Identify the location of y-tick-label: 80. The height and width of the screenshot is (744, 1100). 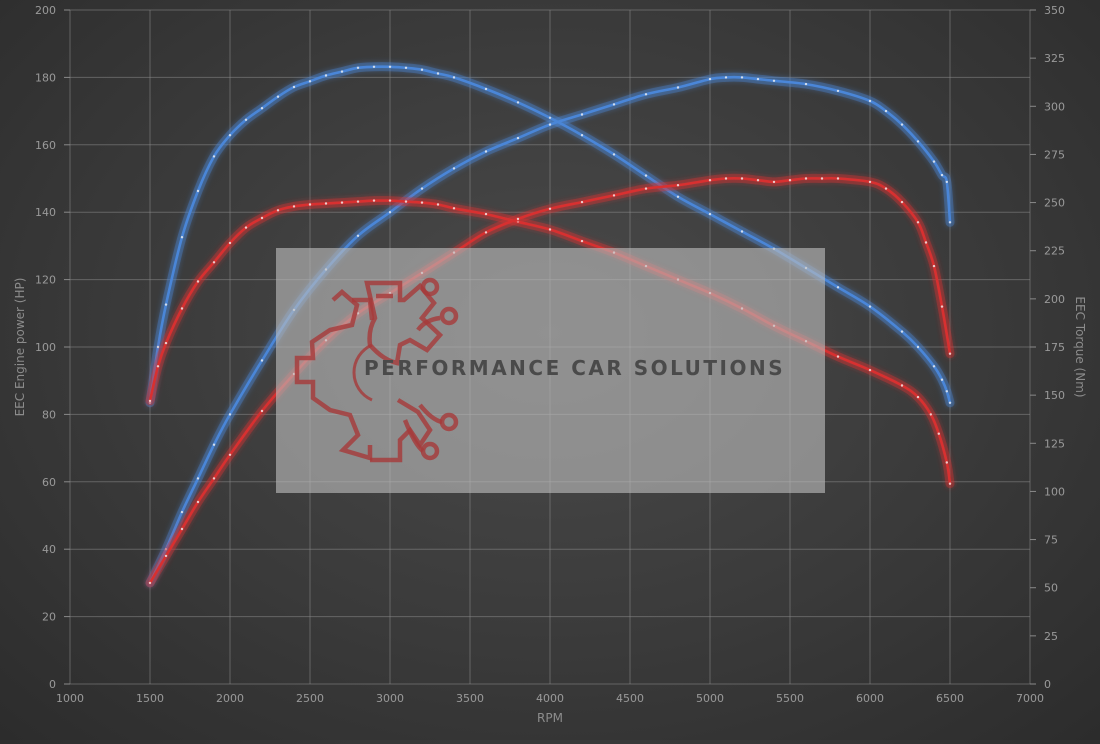
(49, 414).